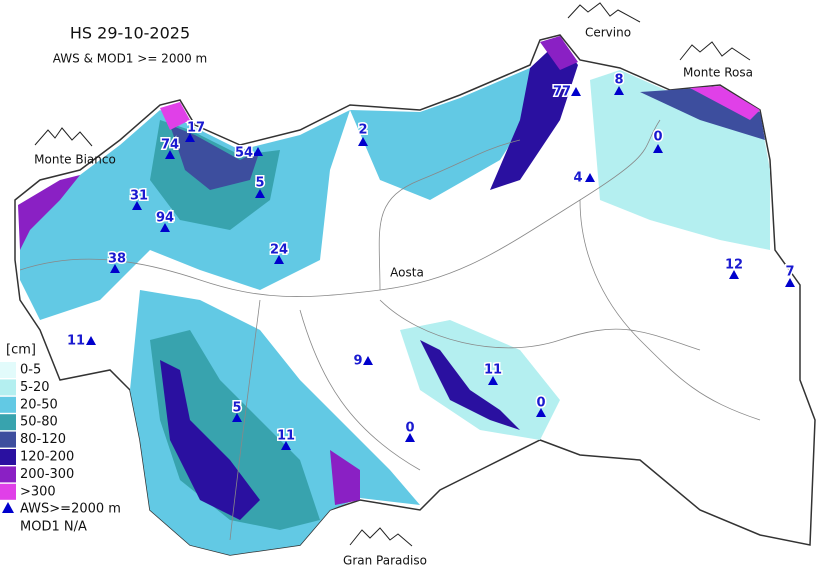 The image size is (816, 566). I want to click on station-value: 9, so click(357, 361).